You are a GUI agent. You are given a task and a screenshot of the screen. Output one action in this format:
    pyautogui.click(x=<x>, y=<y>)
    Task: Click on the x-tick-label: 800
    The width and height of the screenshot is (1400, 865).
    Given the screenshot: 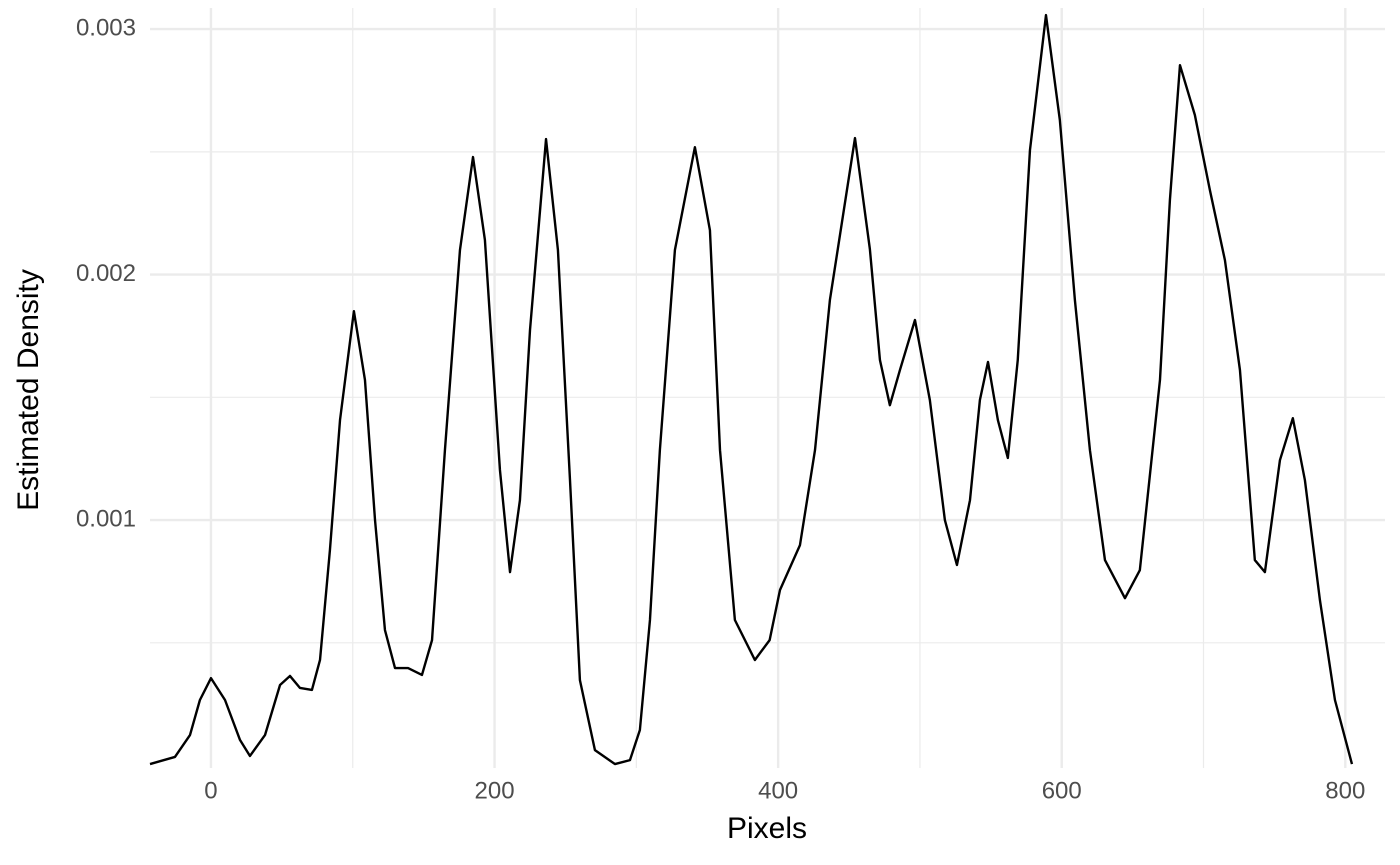 What is the action you would take?
    pyautogui.click(x=1345, y=790)
    